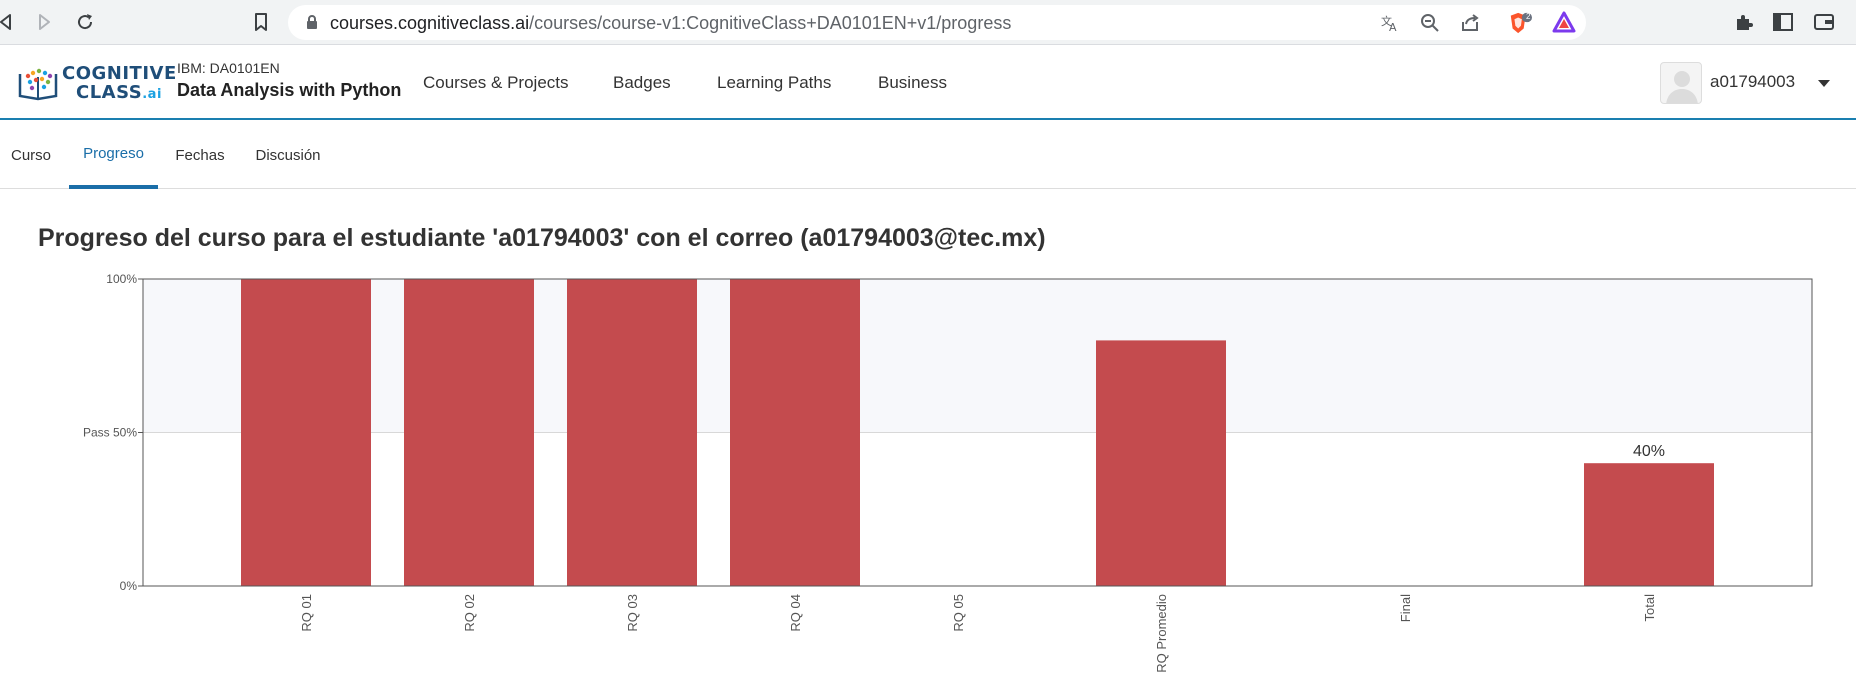 This screenshot has width=1856, height=689. I want to click on bar-total, so click(1649, 524).